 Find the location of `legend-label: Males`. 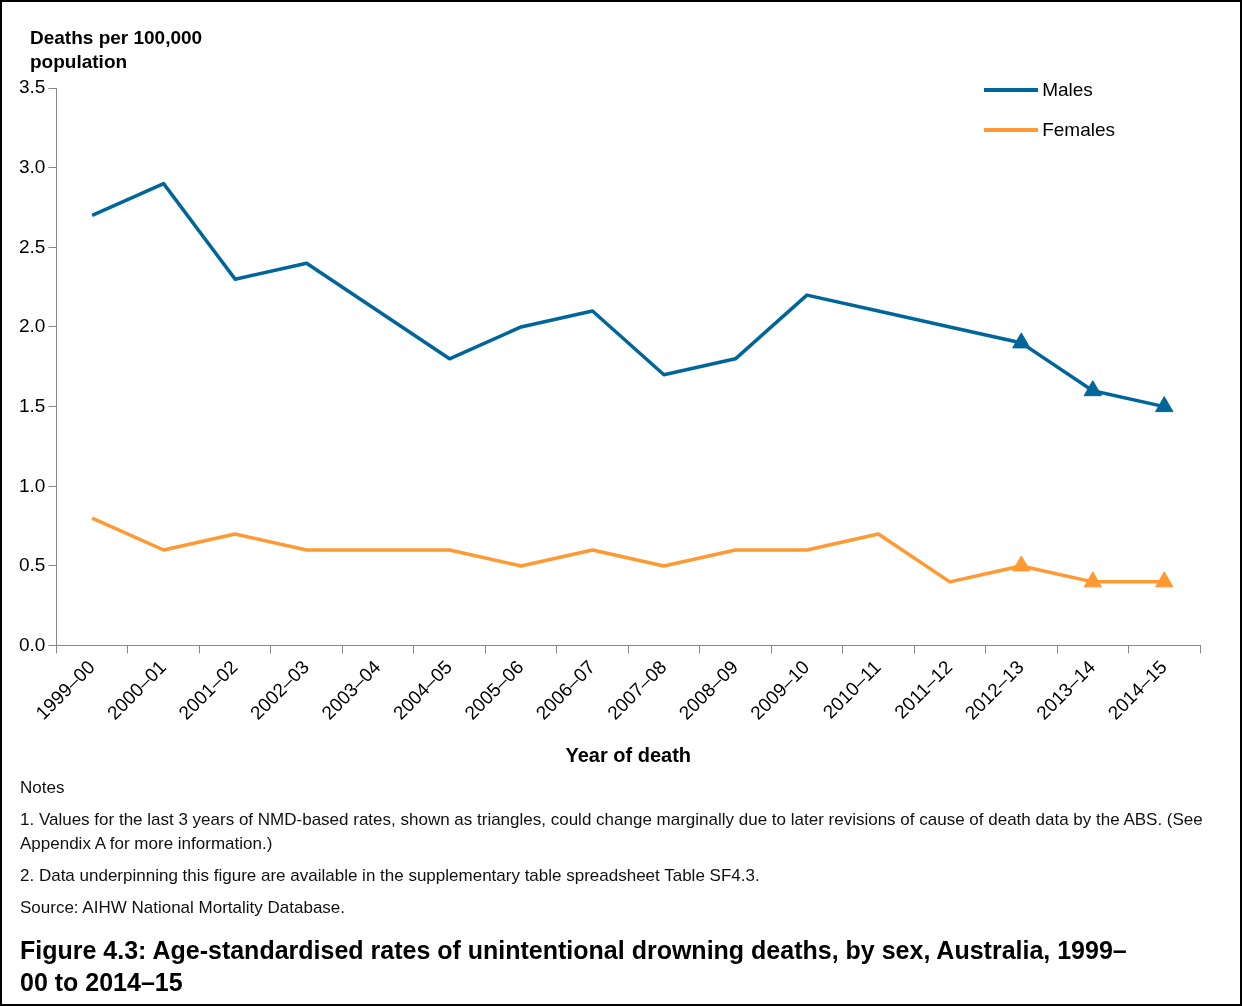

legend-label: Males is located at coordinates (1067, 90).